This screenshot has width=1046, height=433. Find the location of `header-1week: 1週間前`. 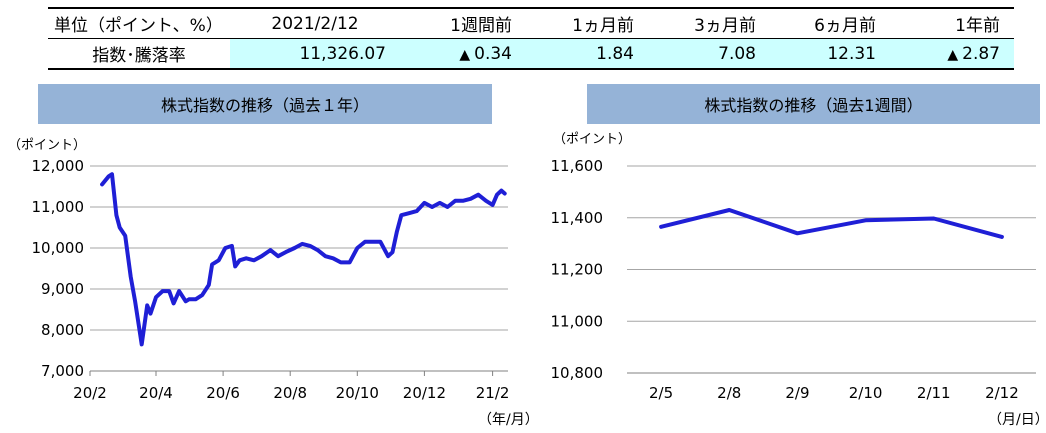

header-1week: 1週間前 is located at coordinates (463, 23).